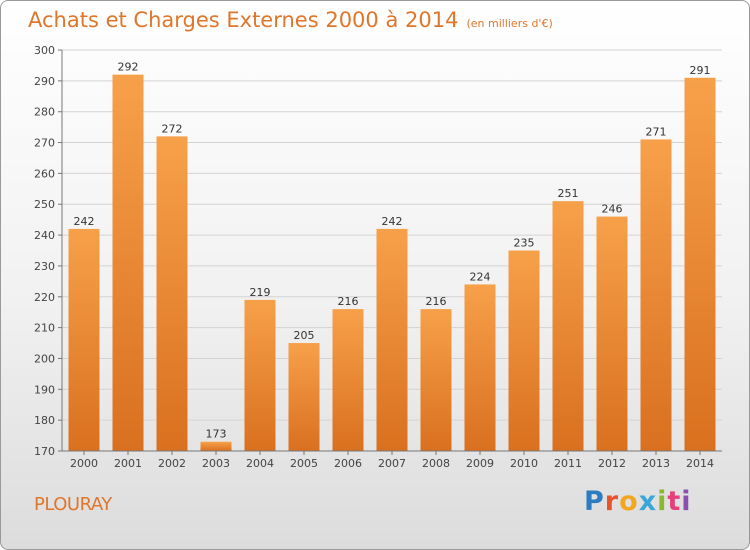 This screenshot has height=550, width=750. Describe the element at coordinates (44, 143) in the screenshot. I see `y-tick-label: 270` at that location.